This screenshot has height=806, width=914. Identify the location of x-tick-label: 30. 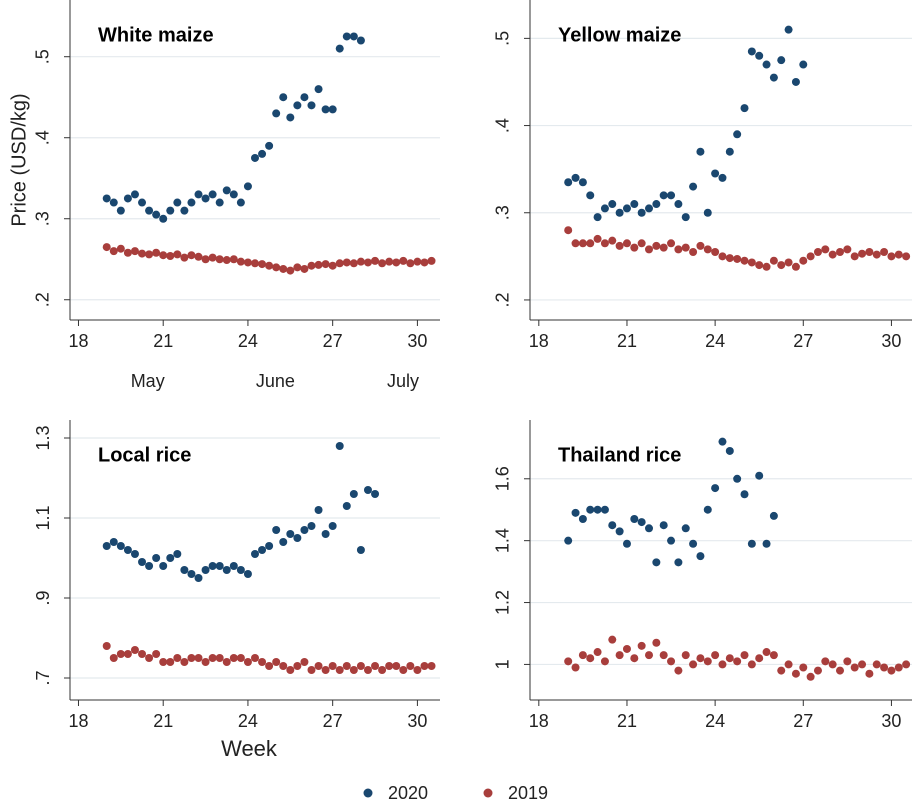
(417, 341).